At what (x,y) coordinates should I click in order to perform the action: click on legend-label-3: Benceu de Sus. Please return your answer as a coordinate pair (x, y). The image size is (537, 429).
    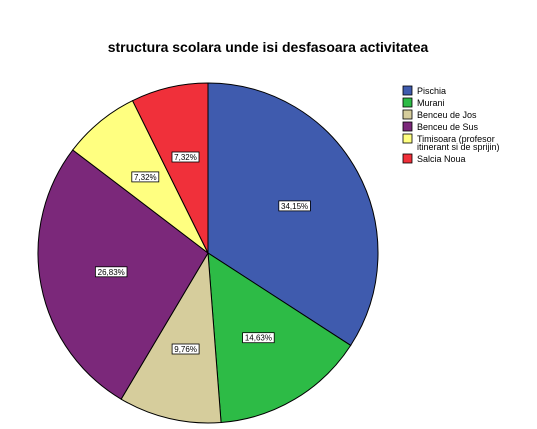
    Looking at the image, I should click on (448, 127).